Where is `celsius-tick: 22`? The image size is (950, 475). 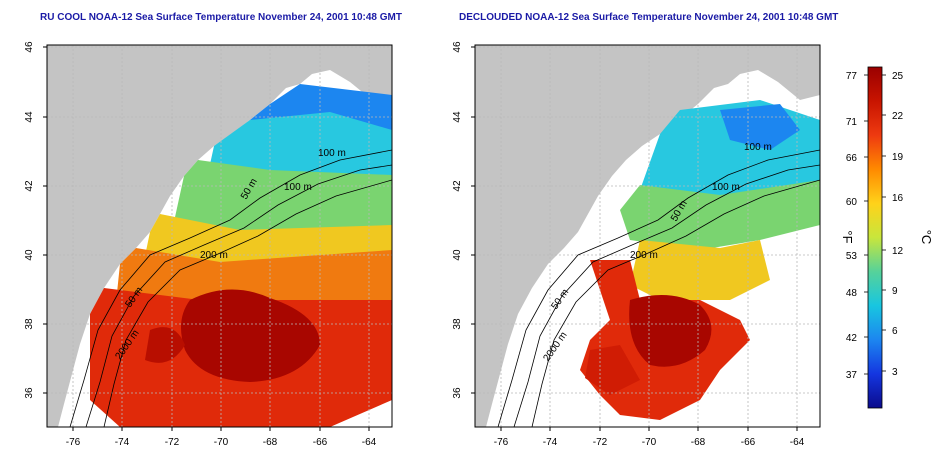
celsius-tick: 22 is located at coordinates (898, 116).